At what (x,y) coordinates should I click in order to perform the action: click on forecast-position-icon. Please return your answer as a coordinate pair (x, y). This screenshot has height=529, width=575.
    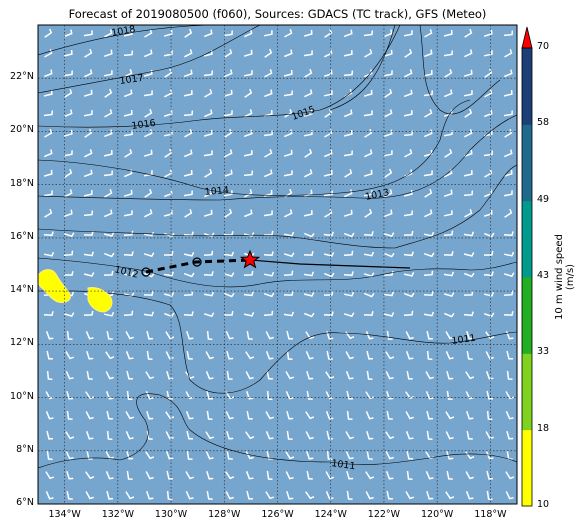
    Looking at the image, I should click on (197, 262).